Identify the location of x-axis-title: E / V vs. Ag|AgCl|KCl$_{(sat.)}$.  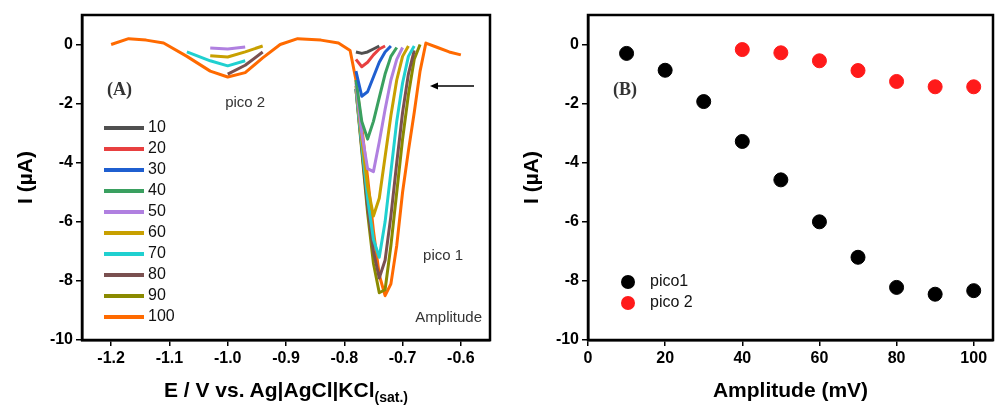
(286, 392).